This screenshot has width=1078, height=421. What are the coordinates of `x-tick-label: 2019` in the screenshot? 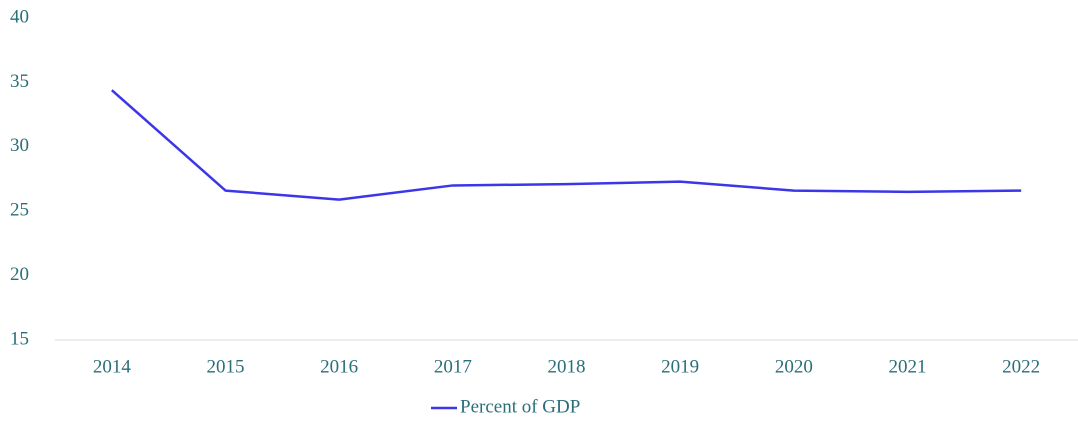 It's located at (680, 366).